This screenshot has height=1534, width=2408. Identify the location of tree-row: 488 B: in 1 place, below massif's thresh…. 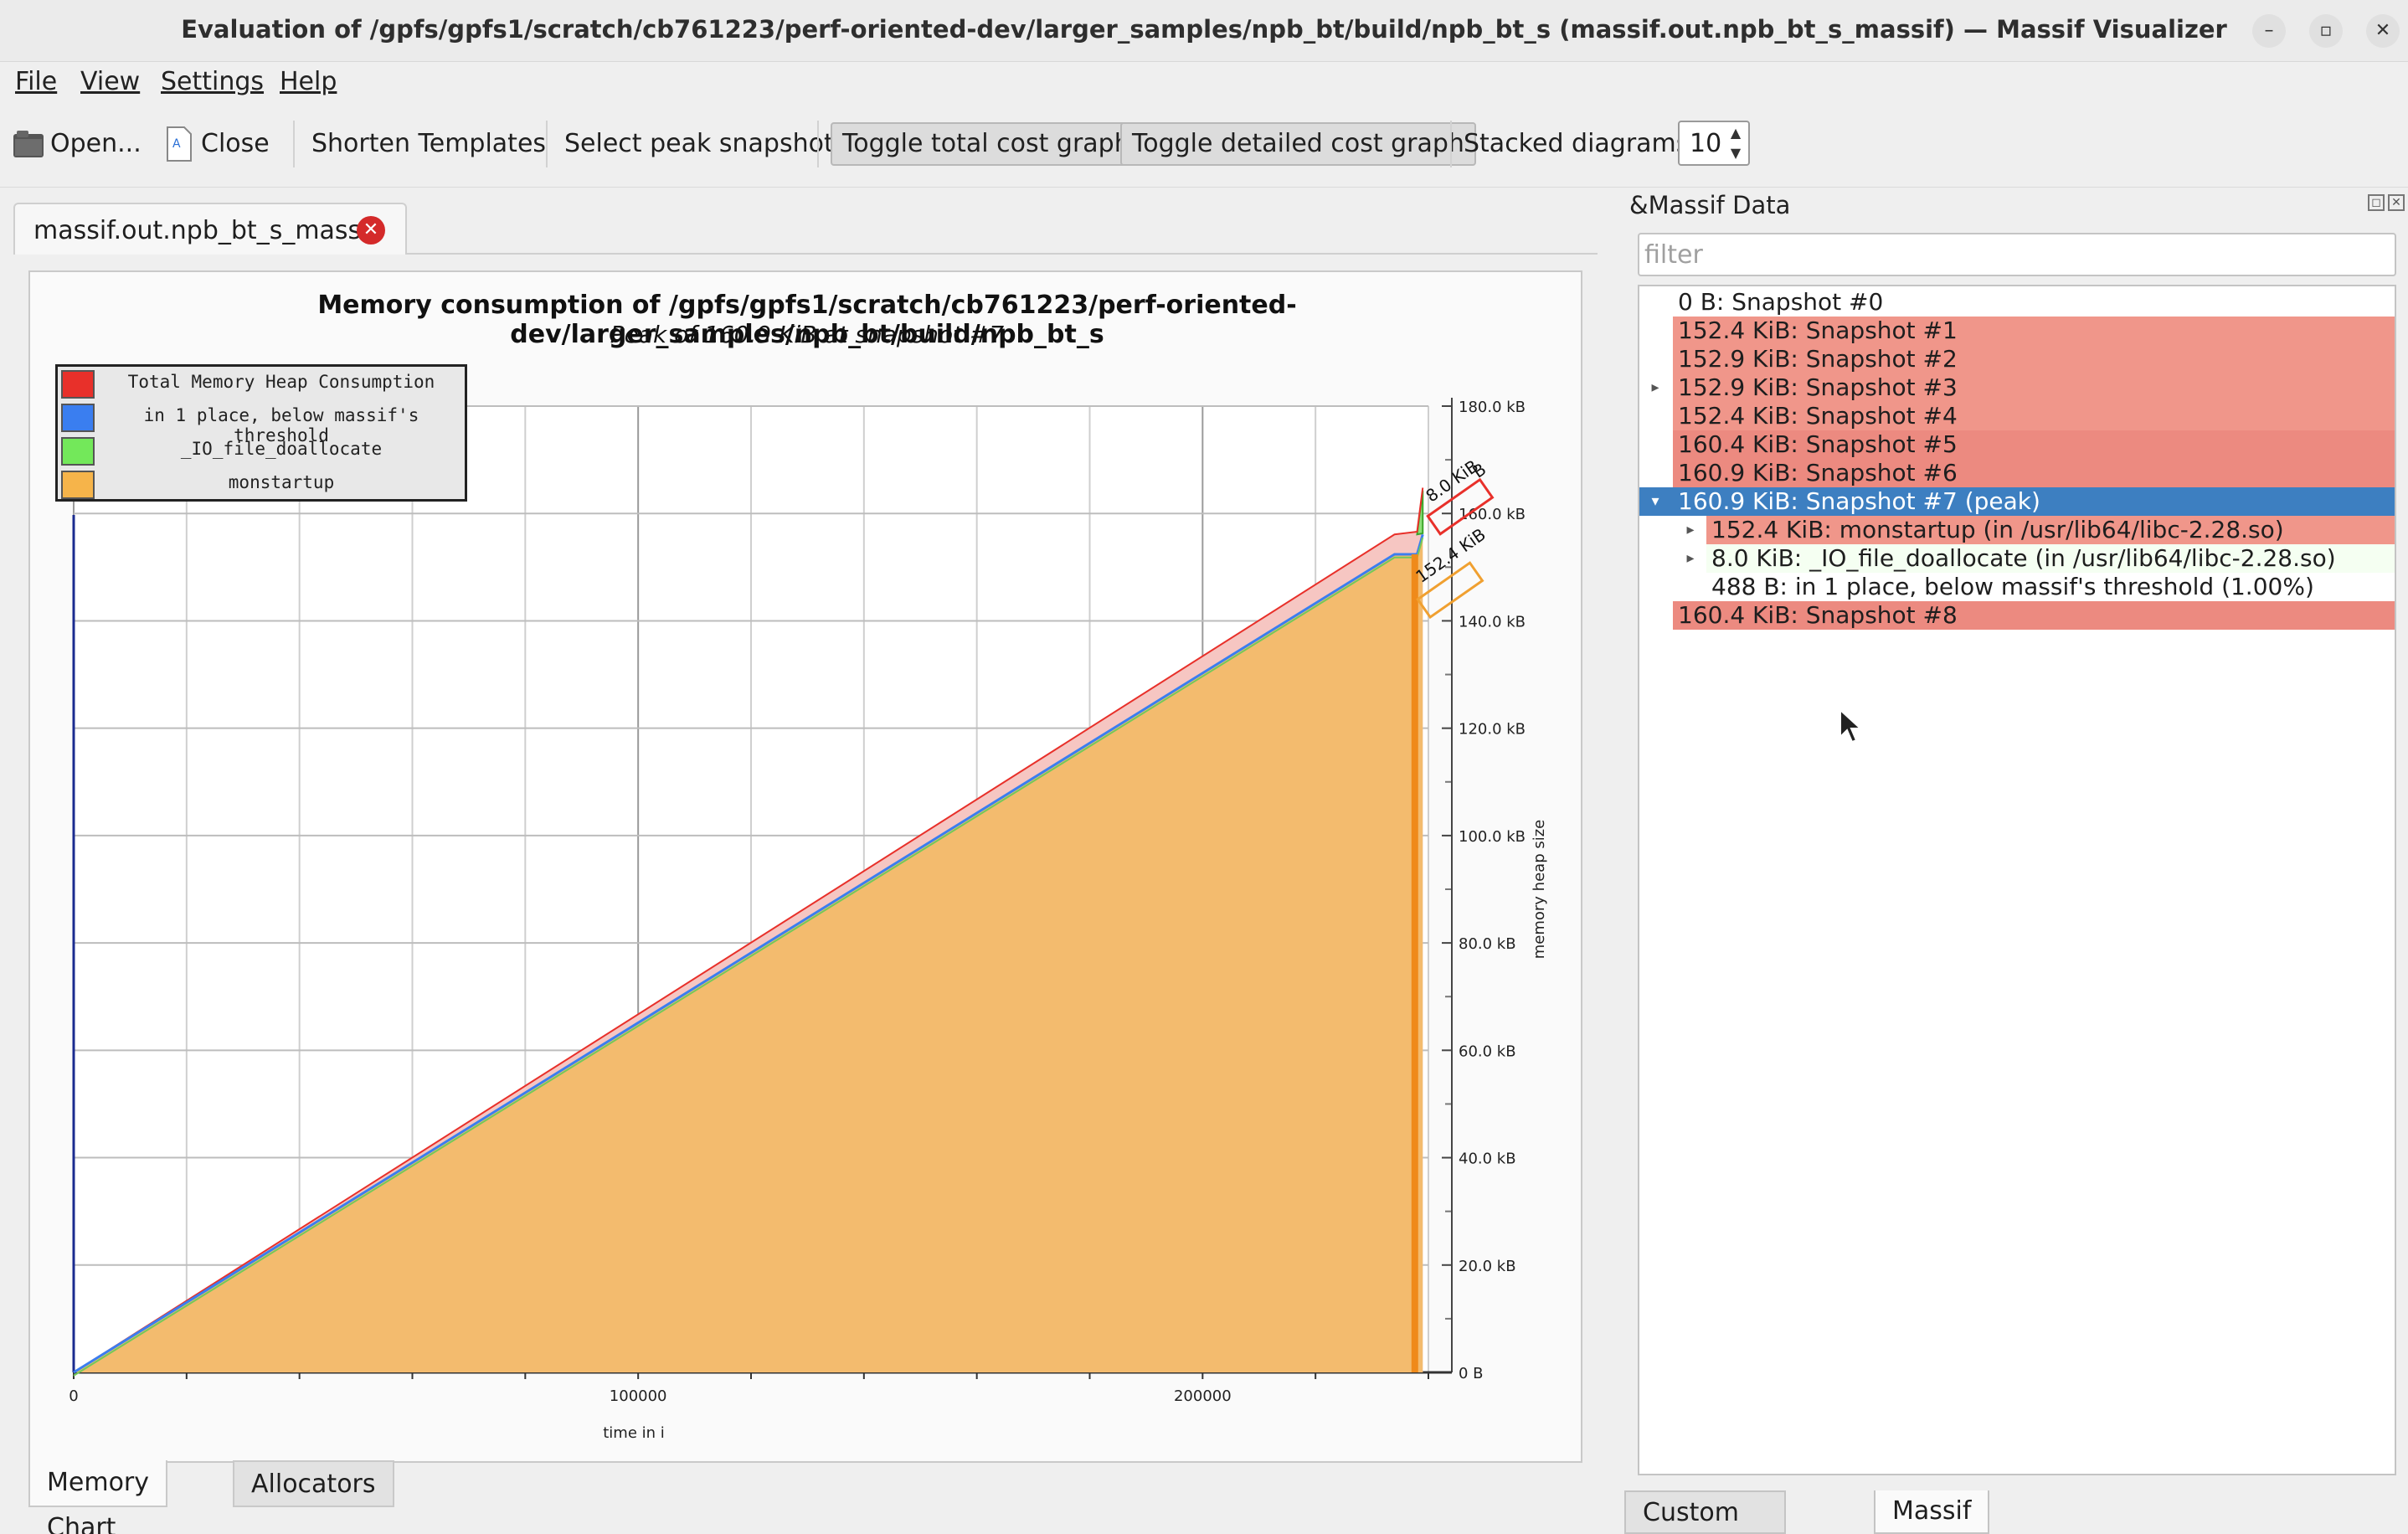
(2017, 587).